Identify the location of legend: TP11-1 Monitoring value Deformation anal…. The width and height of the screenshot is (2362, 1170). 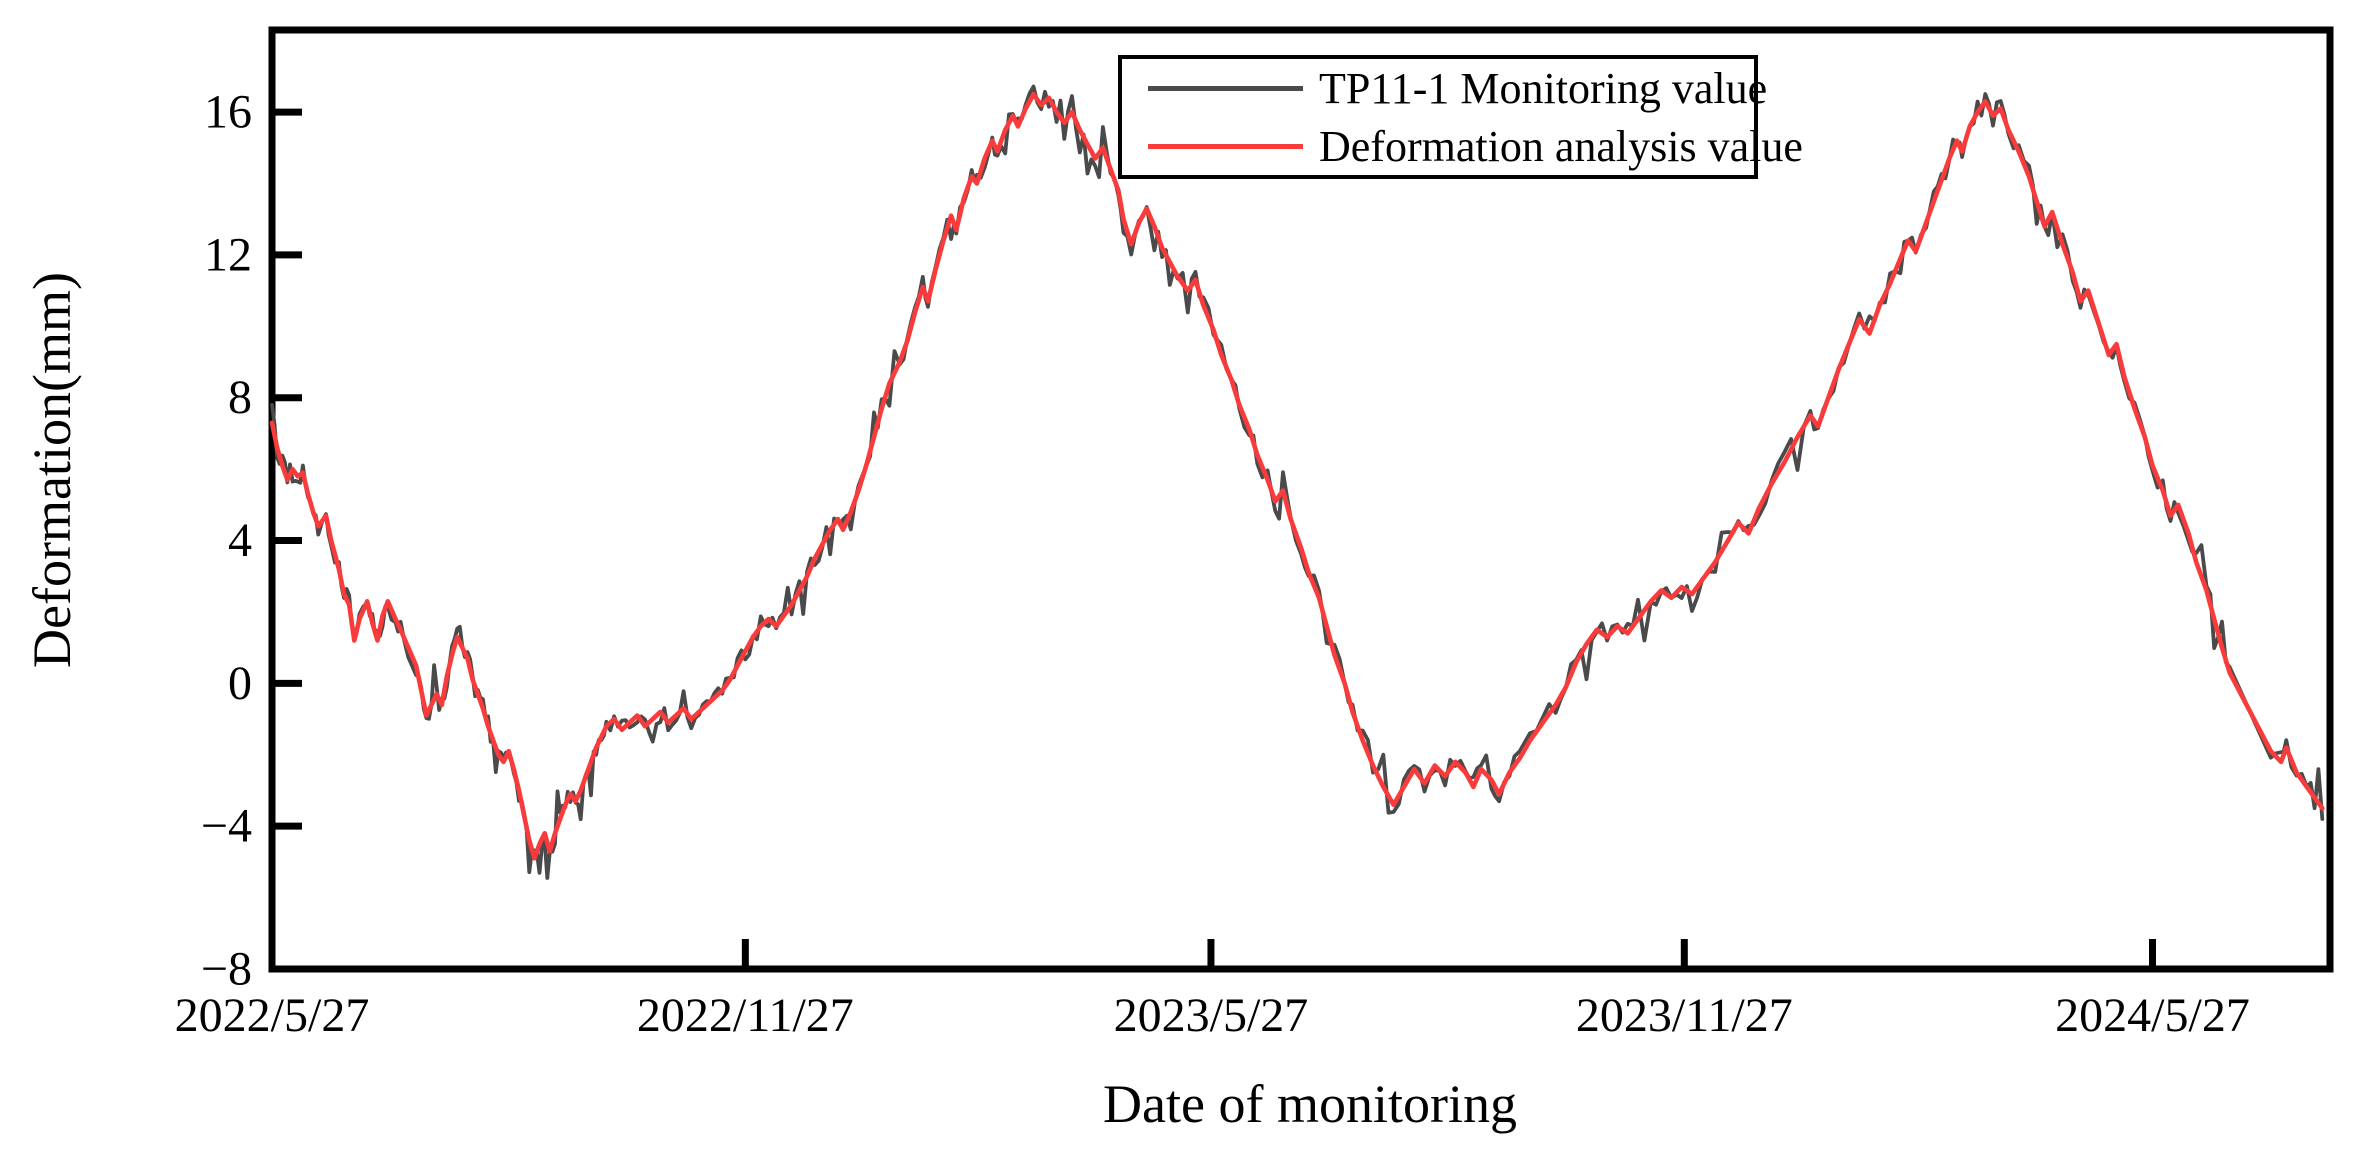
(1460, 117).